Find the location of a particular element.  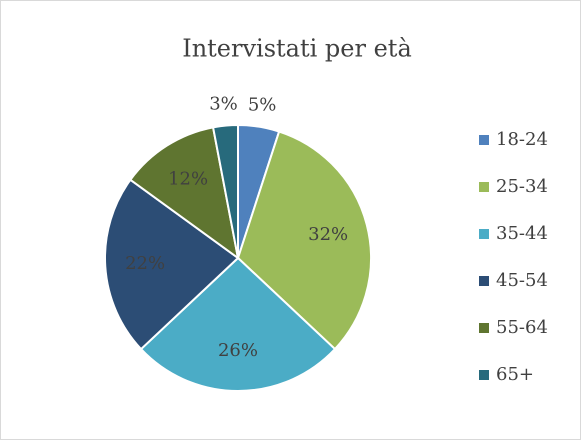

legend-label: 18-24 is located at coordinates (522, 139).